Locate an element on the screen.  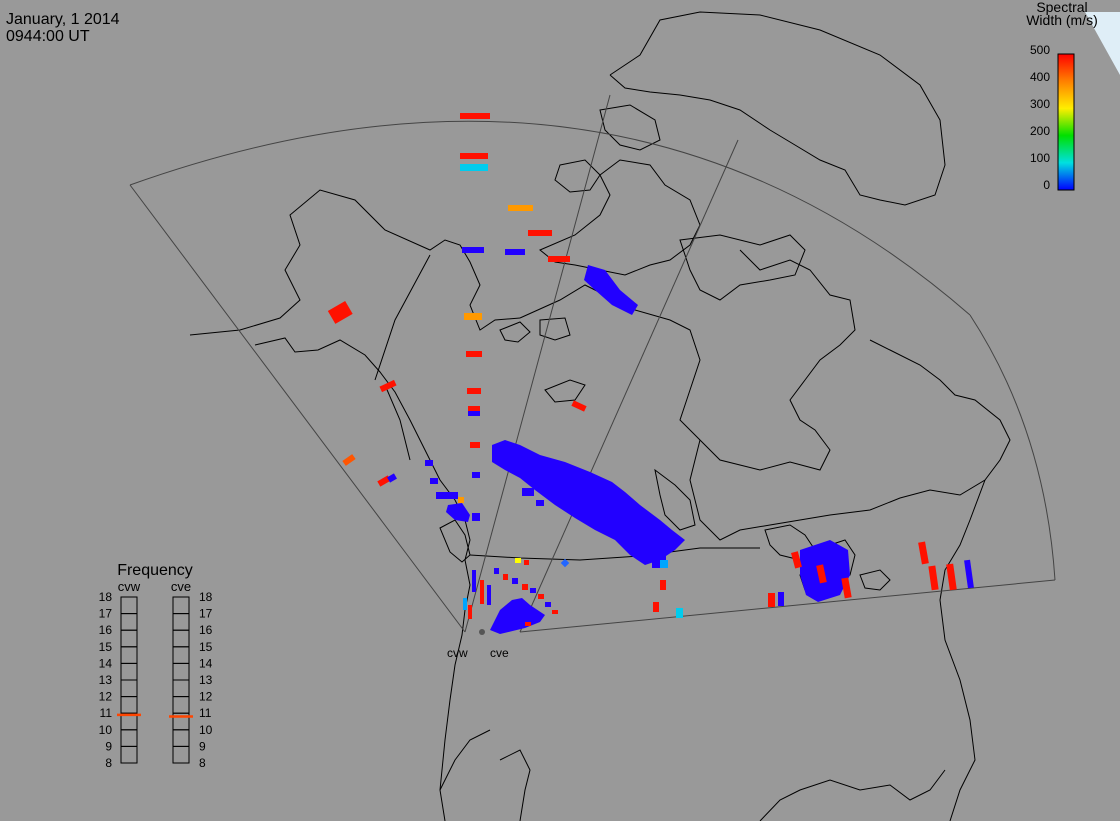
frequency-tick-left: 13 is located at coordinates (106, 680).